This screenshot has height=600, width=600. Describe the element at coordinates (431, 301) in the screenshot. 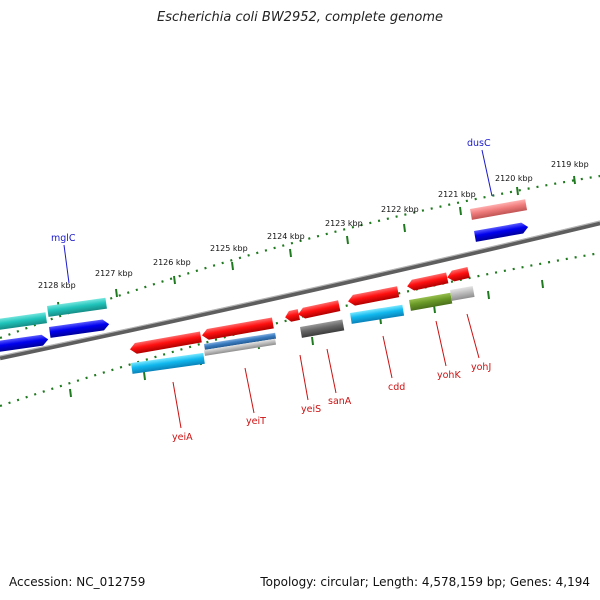

I see `yohK-feature` at that location.